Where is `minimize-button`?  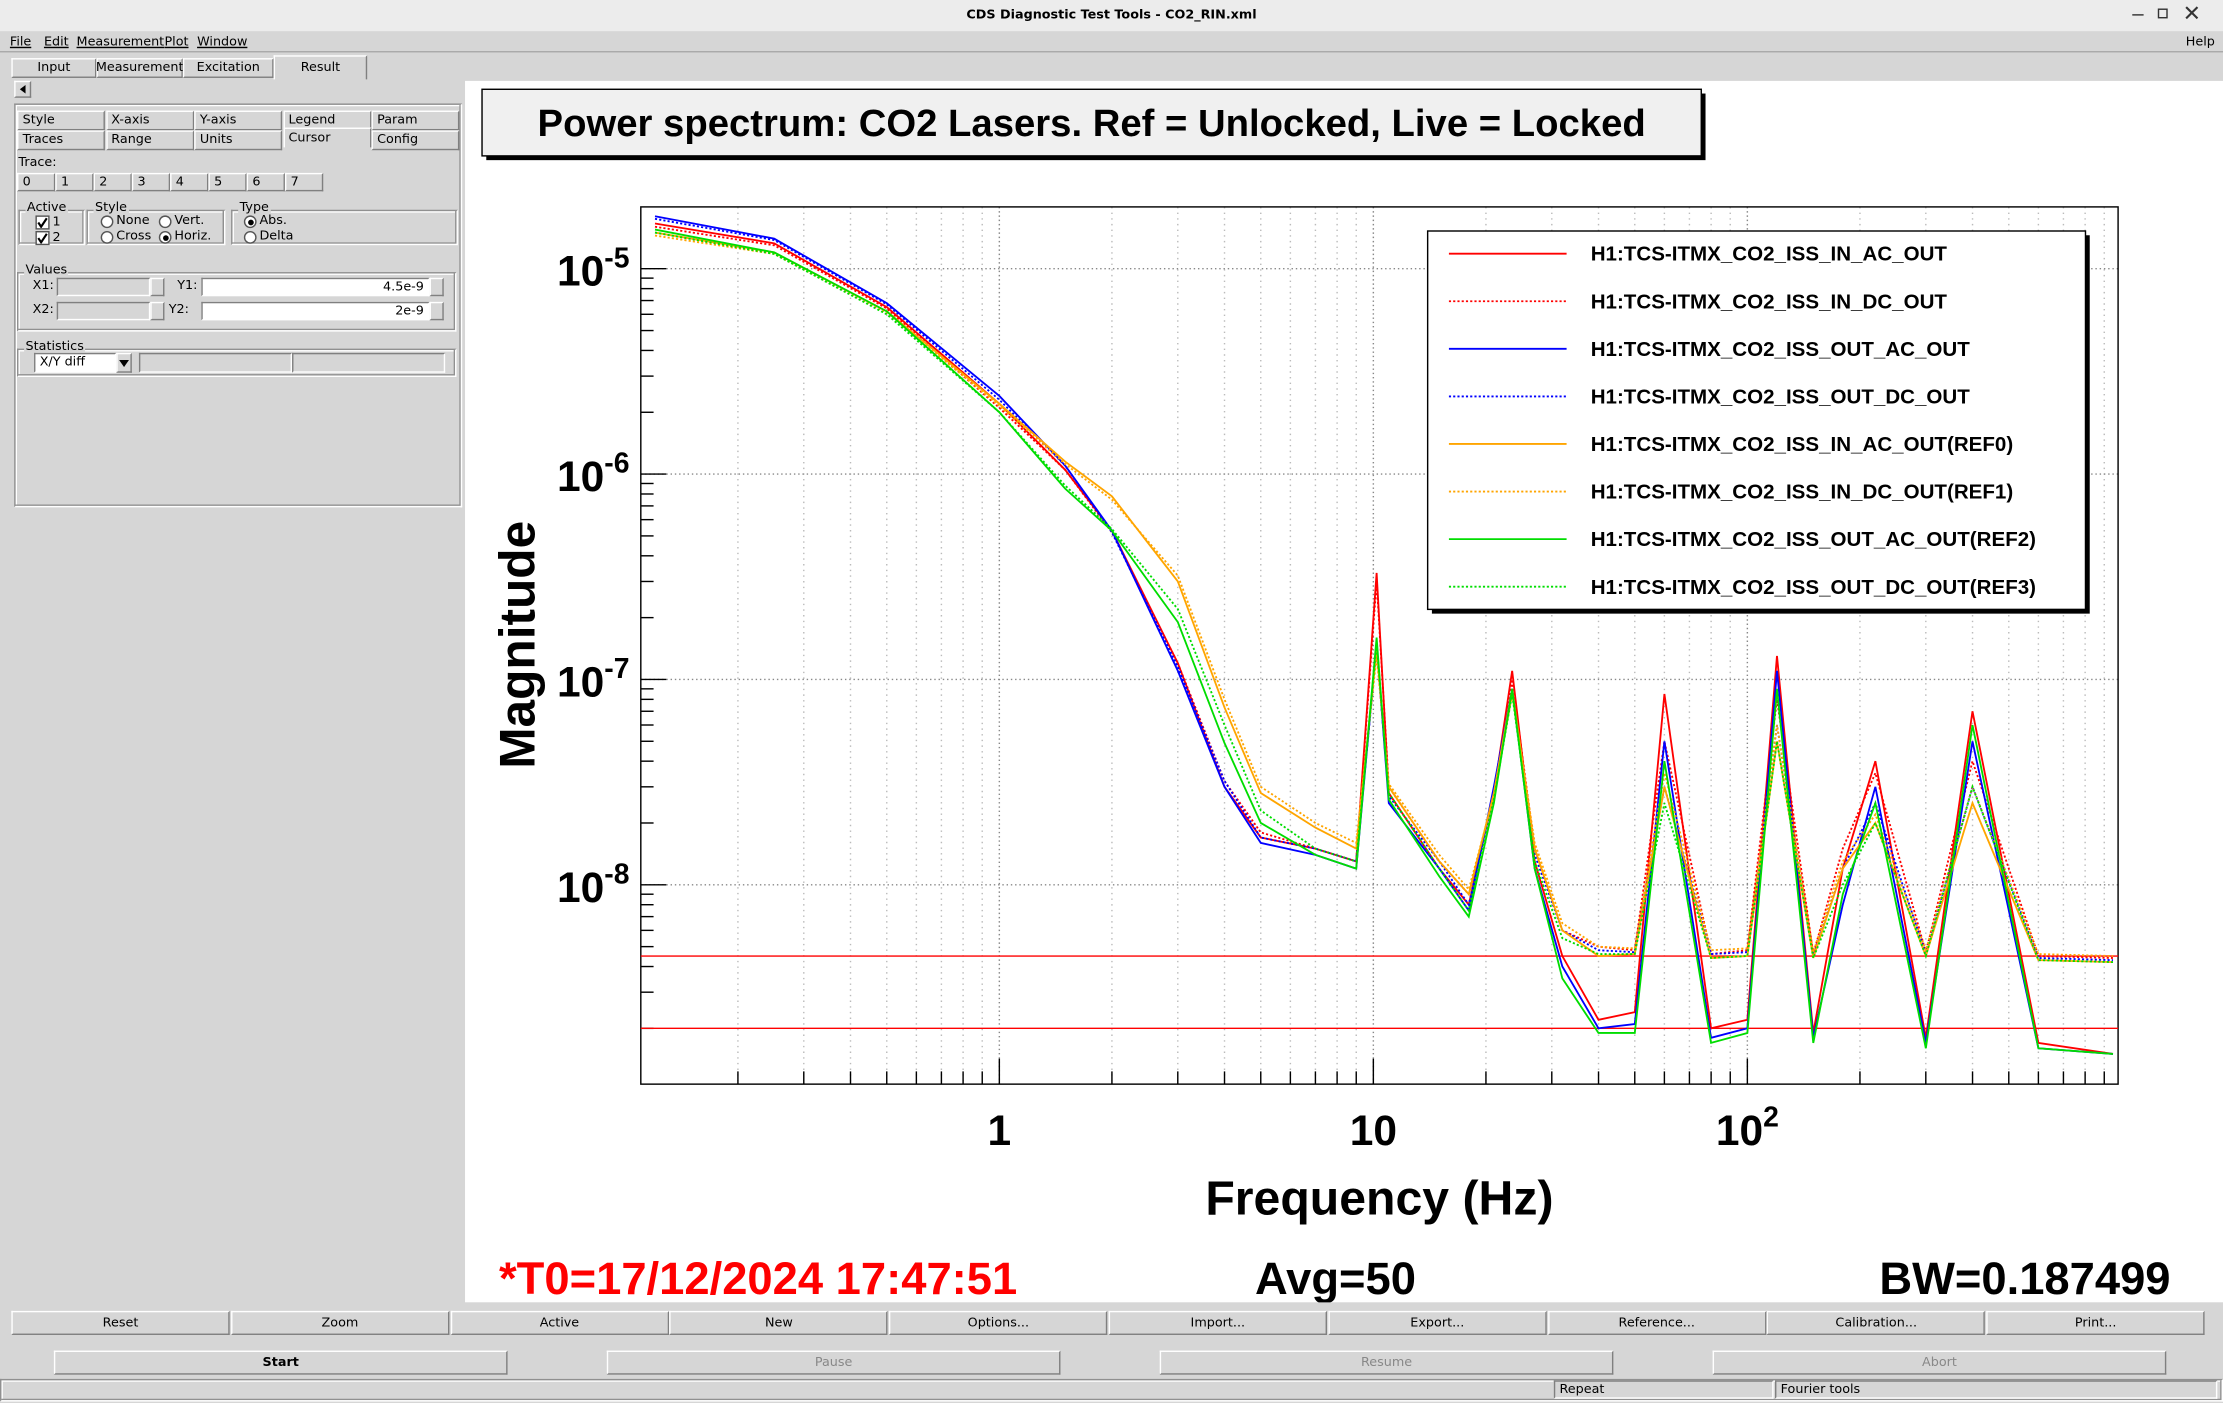
minimize-button is located at coordinates (2138, 15).